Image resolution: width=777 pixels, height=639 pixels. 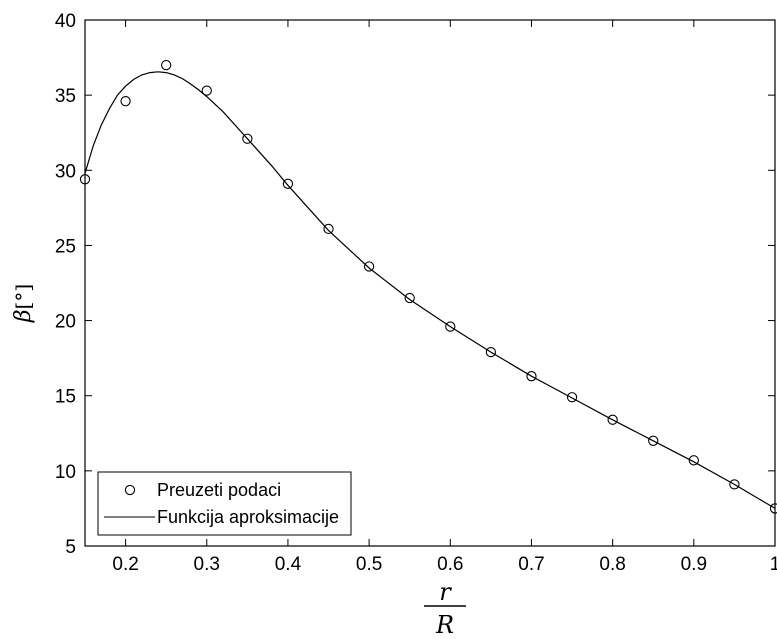 I want to click on svg-text: β[°], so click(x=23, y=303).